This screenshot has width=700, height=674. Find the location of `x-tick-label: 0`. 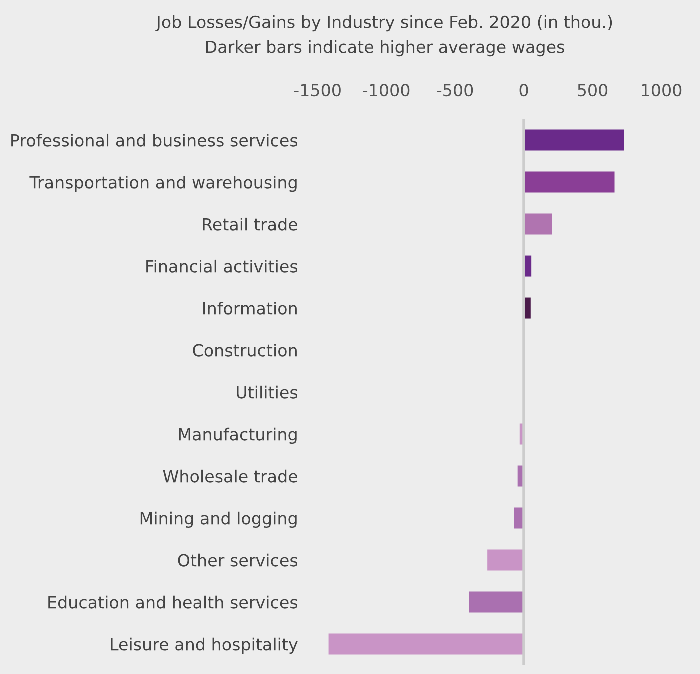

x-tick-label: 0 is located at coordinates (524, 90).